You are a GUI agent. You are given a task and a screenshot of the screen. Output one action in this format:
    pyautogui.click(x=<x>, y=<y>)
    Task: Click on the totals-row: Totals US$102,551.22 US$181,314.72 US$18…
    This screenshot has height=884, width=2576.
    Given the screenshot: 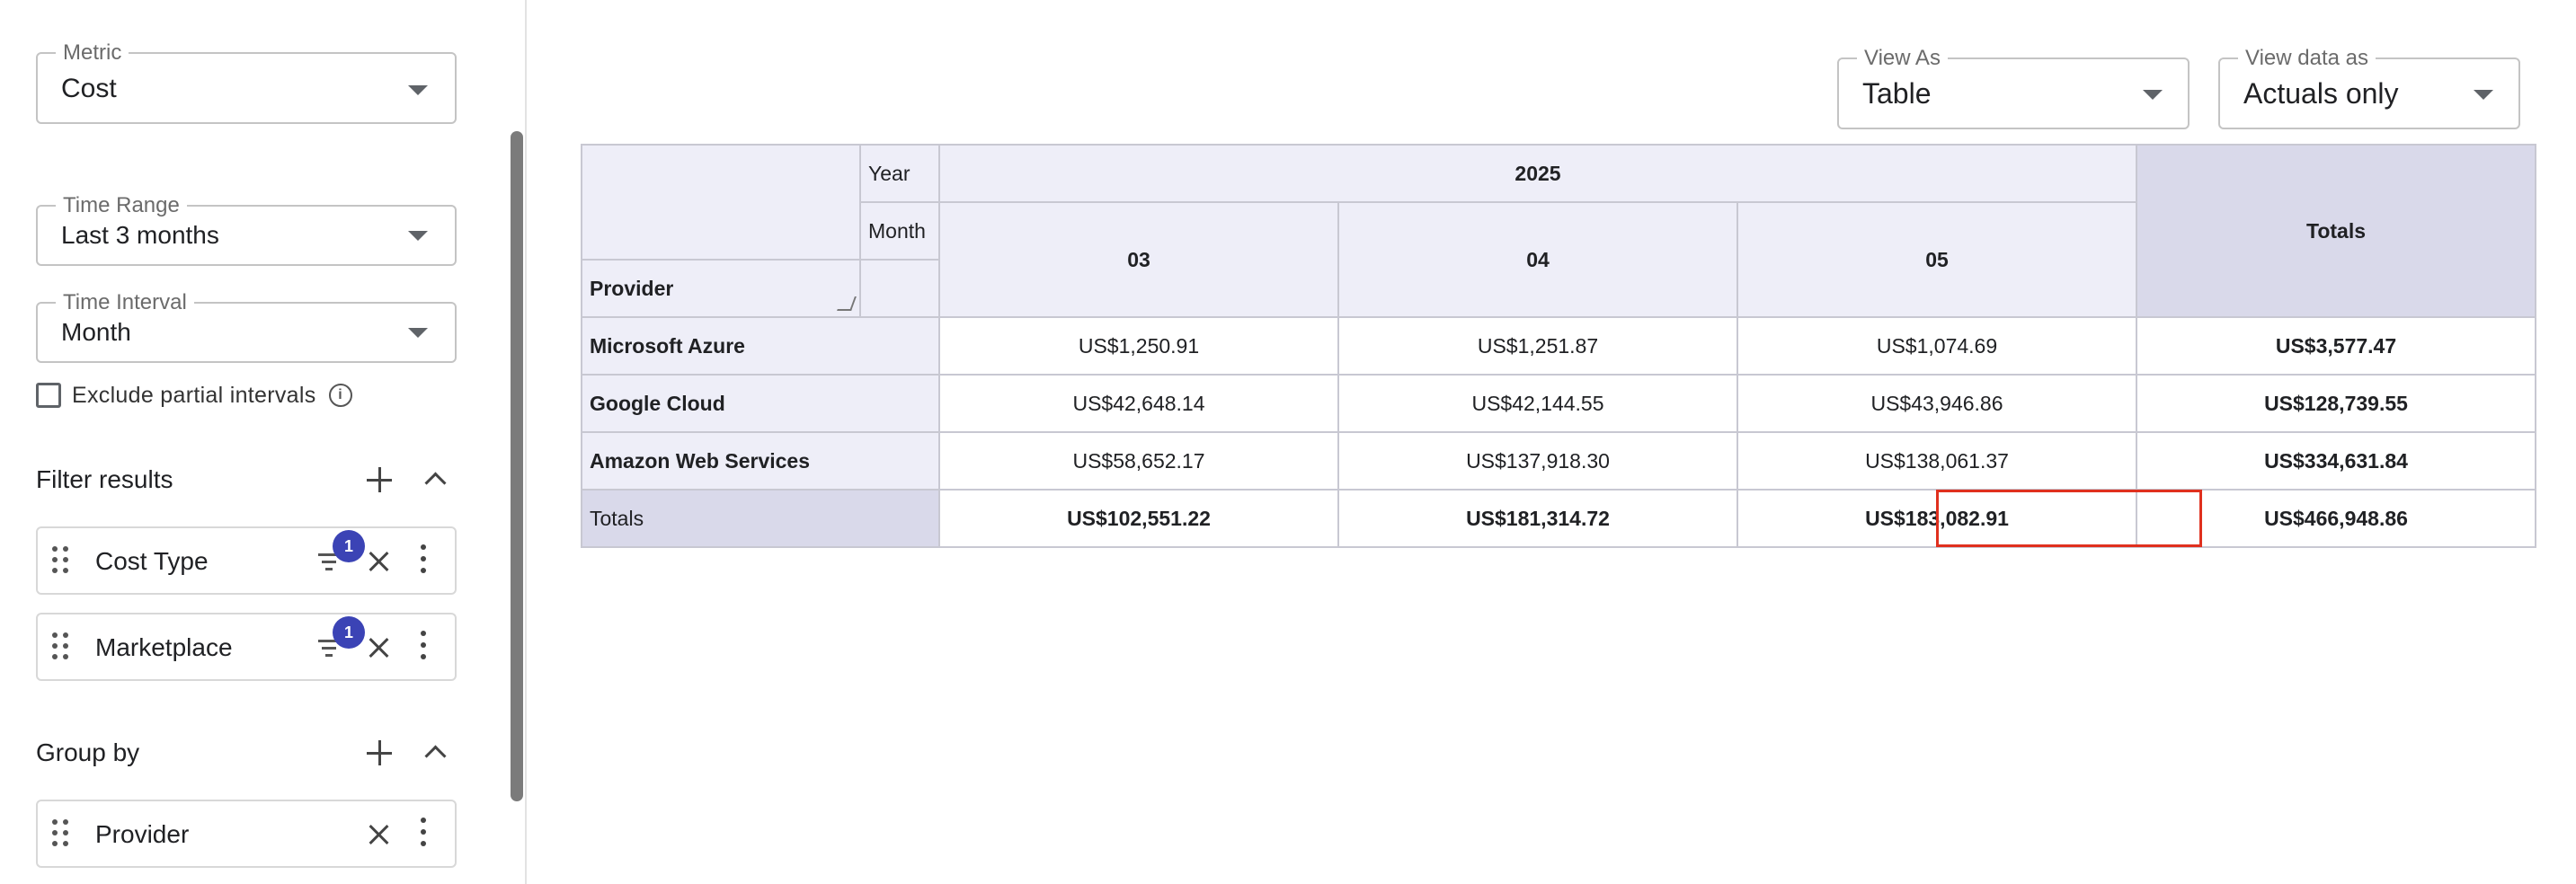 What is the action you would take?
    pyautogui.click(x=1558, y=518)
    